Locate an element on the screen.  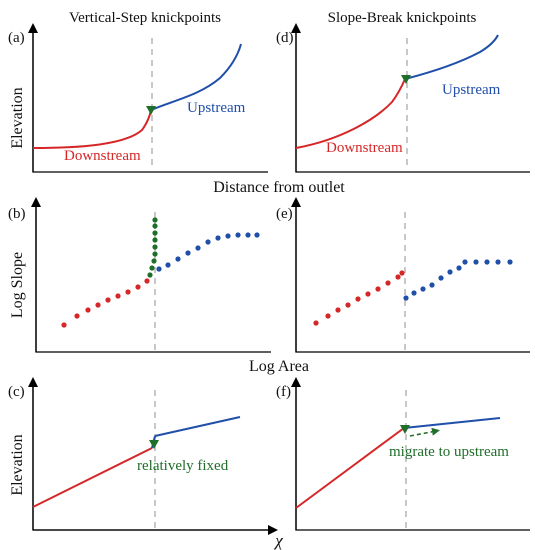
panel-label-f: (f) is located at coordinates (283, 392).